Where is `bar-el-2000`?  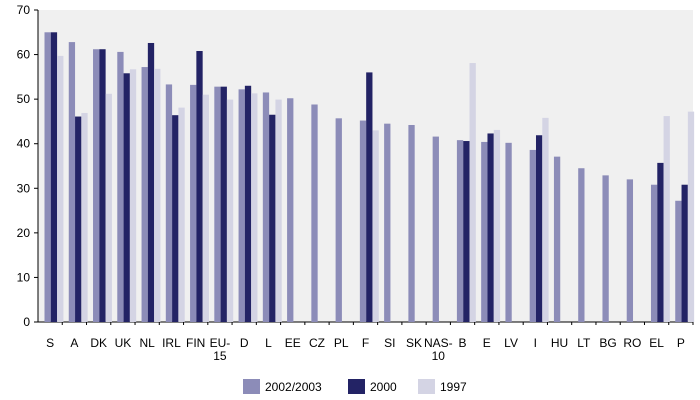
bar-el-2000 is located at coordinates (660, 242).